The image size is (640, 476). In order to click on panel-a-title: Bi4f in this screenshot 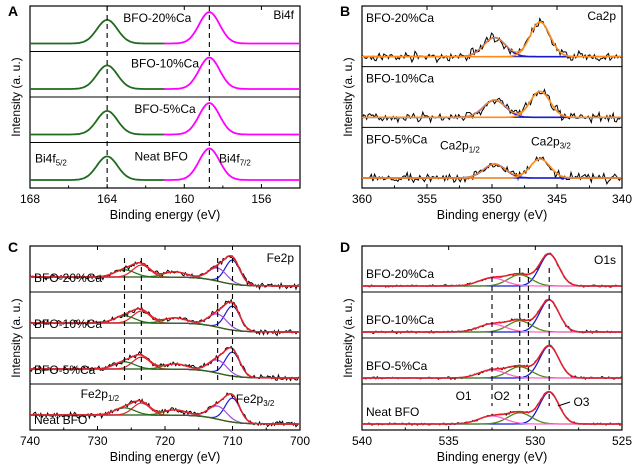, I will do `click(283, 15)`.